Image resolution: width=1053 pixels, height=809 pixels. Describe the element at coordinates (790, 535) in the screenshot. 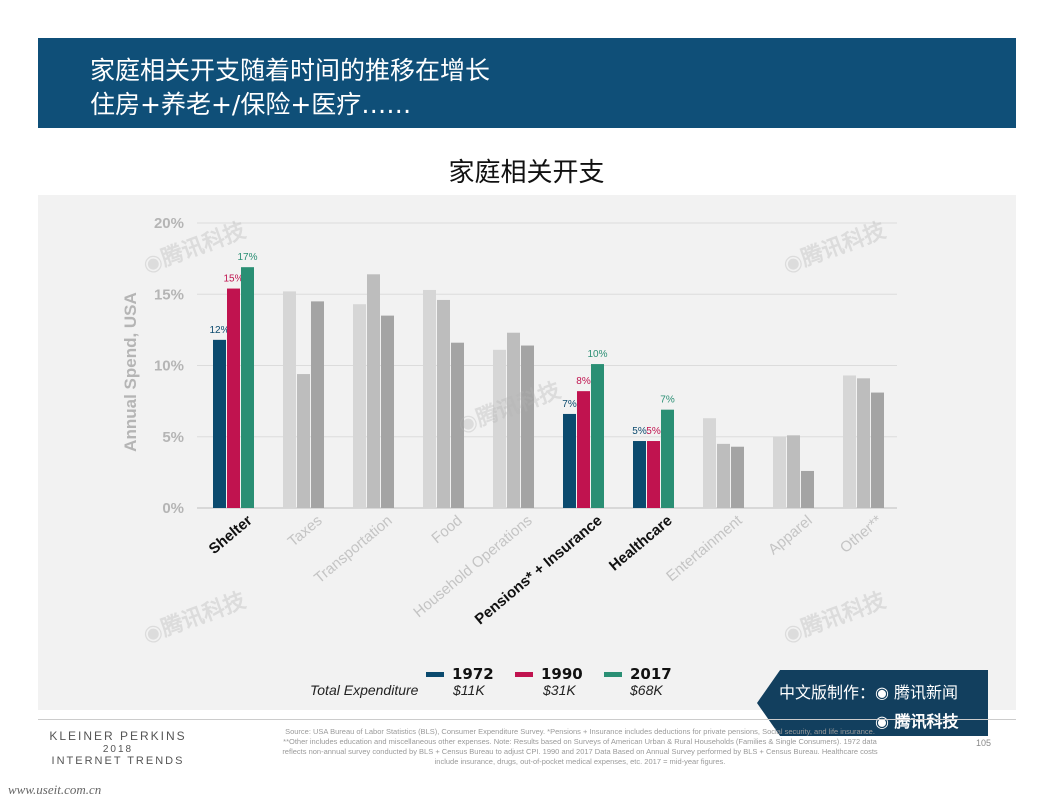

I see `x-tick-label: Apparel` at that location.